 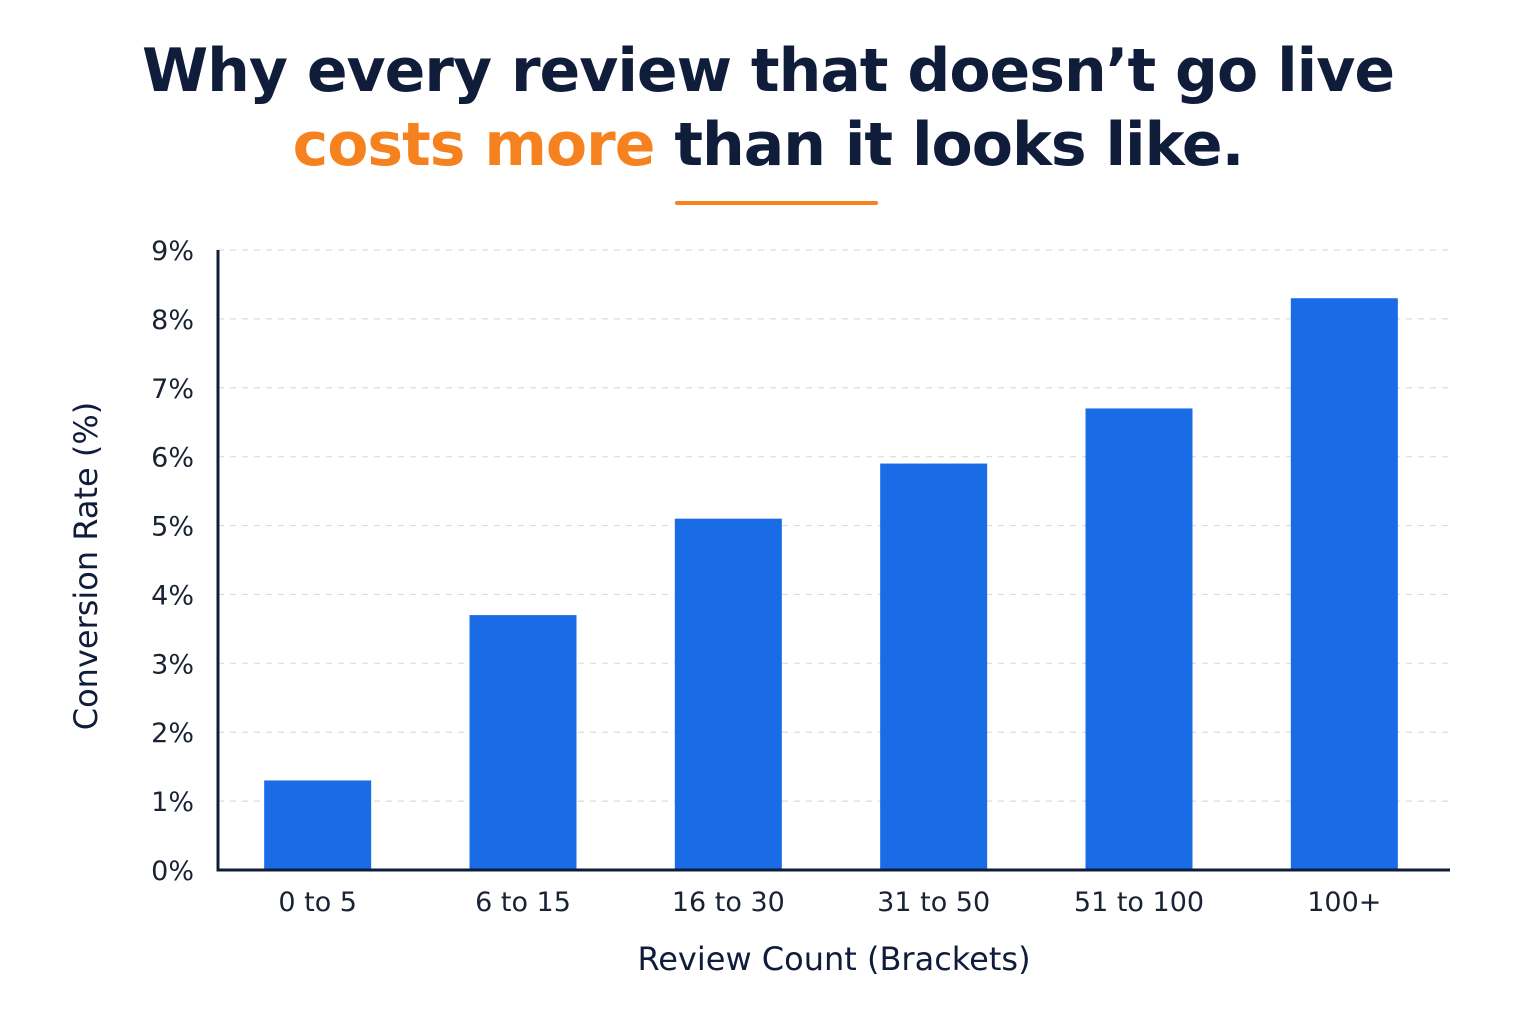 I want to click on y-tick-label: 5%, so click(x=172, y=527).